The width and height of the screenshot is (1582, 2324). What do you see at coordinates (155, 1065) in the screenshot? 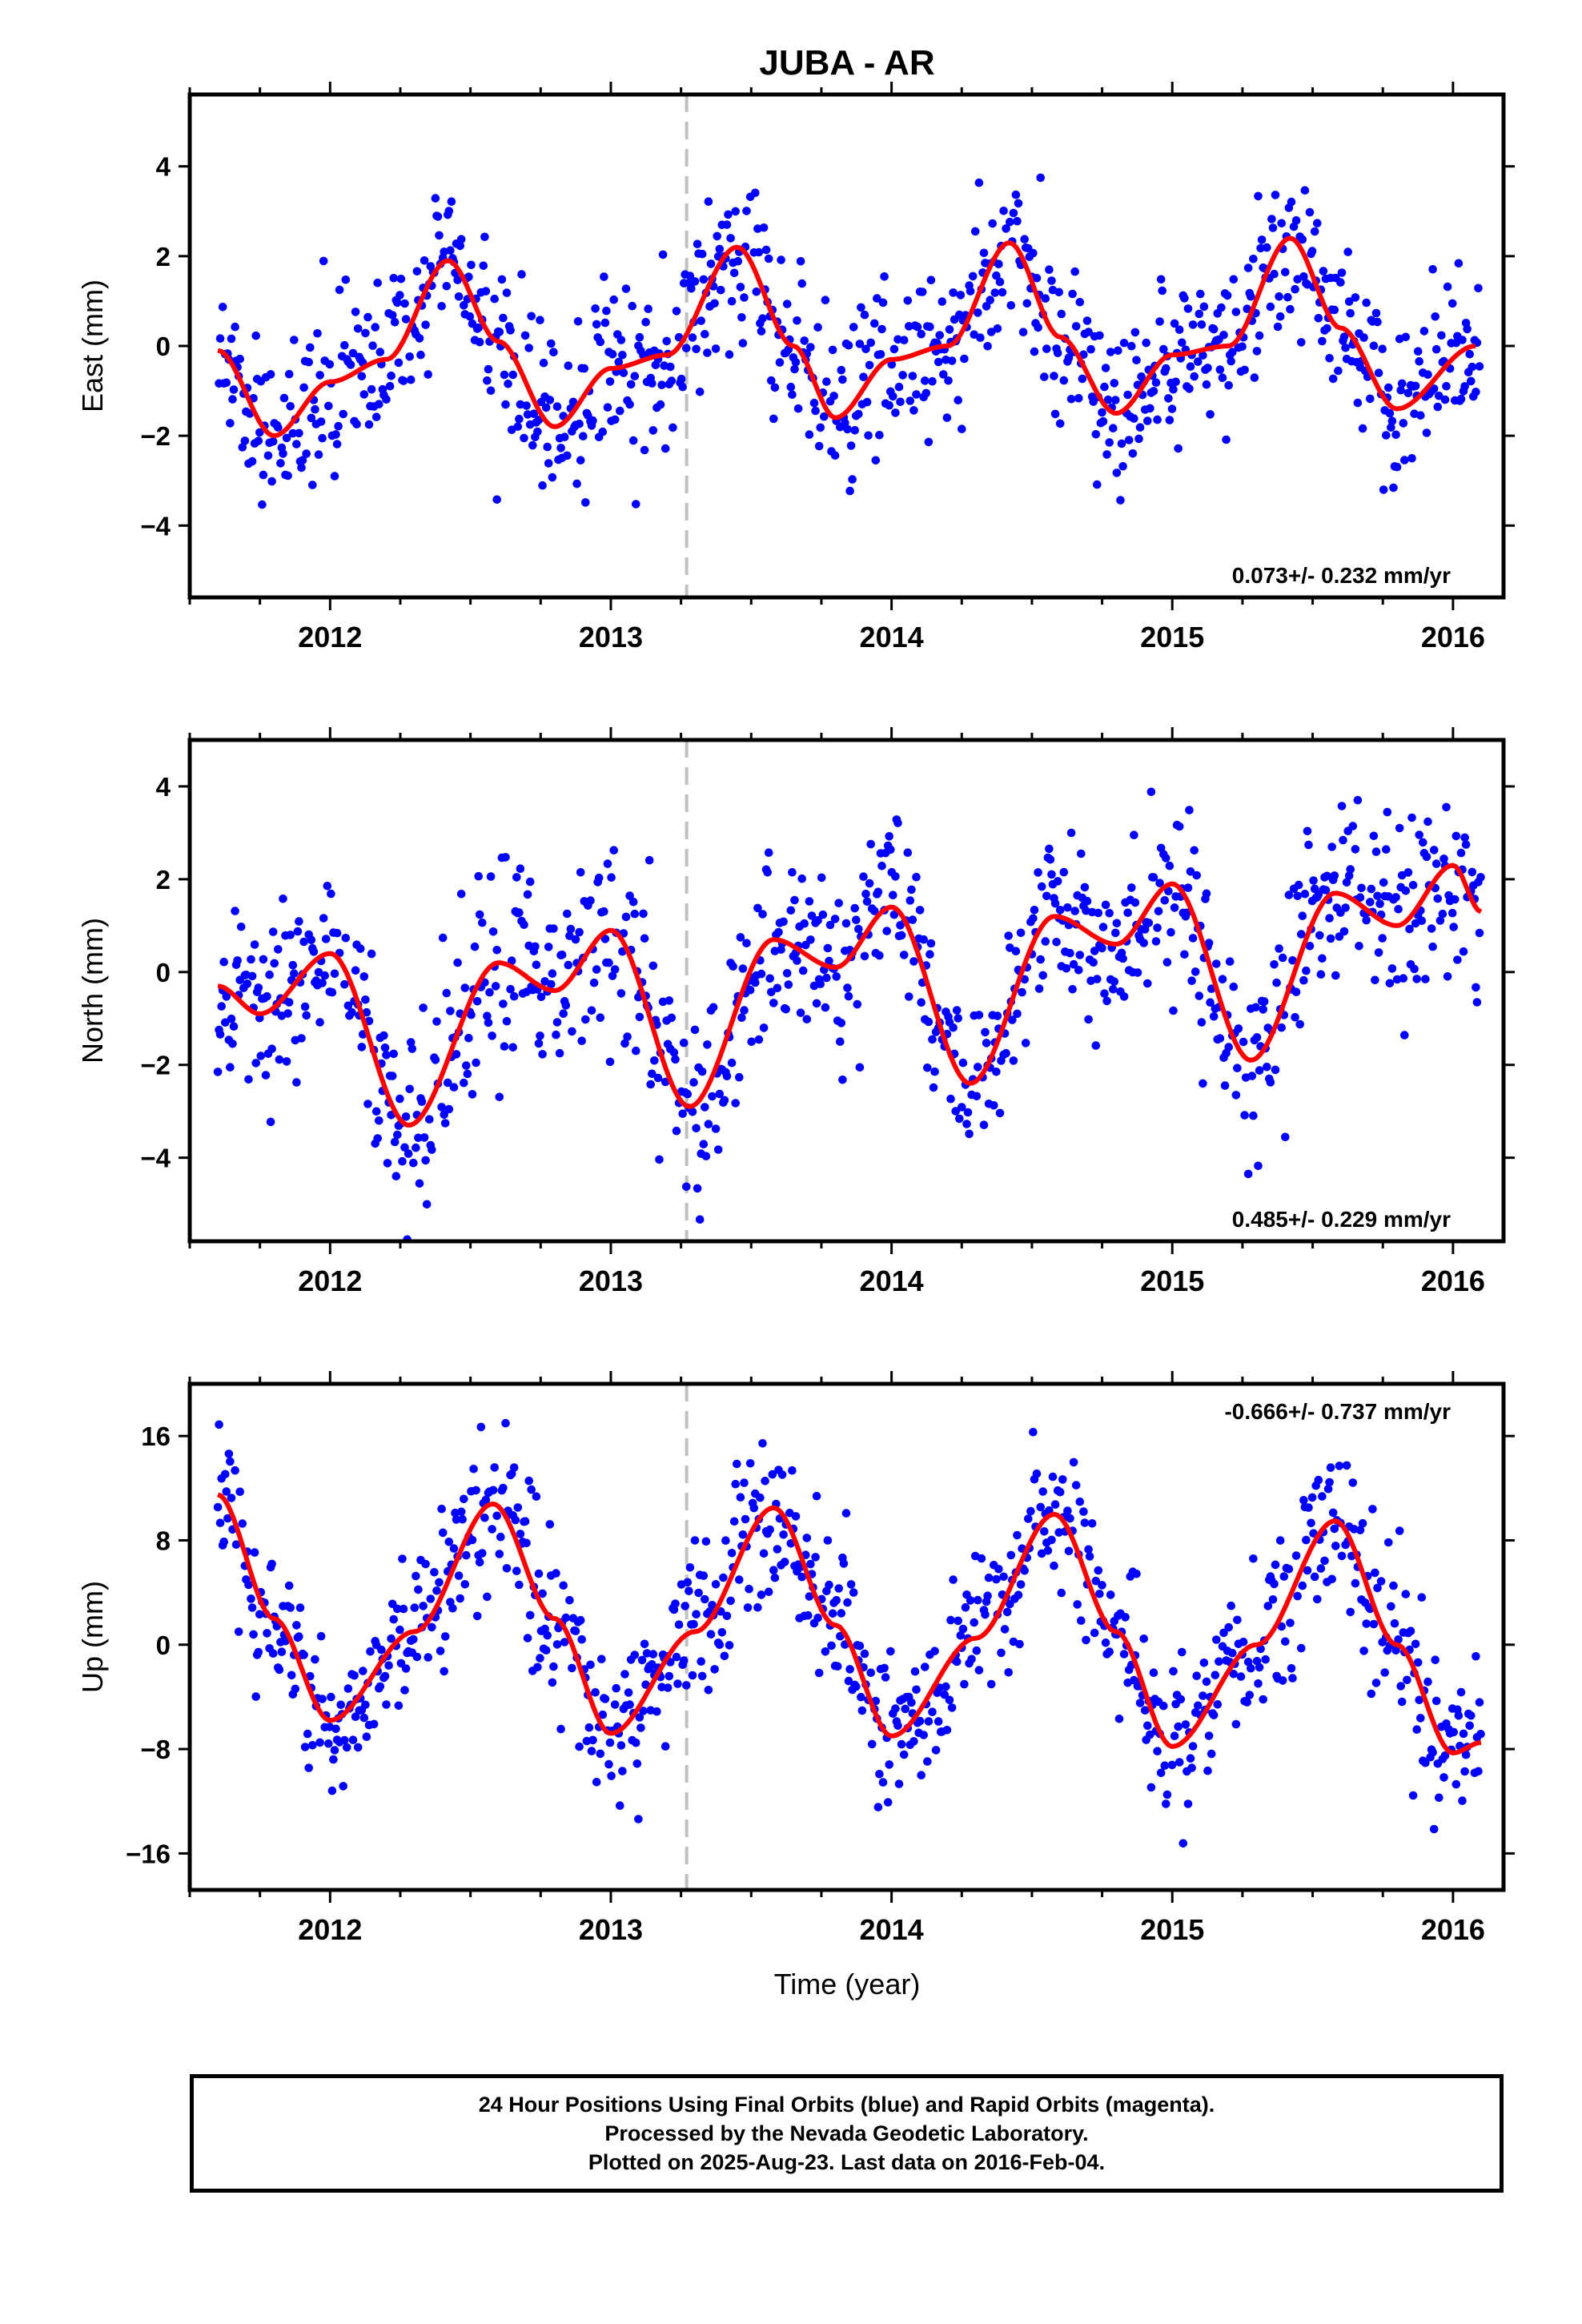
I see `y-tick-label: −2` at bounding box center [155, 1065].